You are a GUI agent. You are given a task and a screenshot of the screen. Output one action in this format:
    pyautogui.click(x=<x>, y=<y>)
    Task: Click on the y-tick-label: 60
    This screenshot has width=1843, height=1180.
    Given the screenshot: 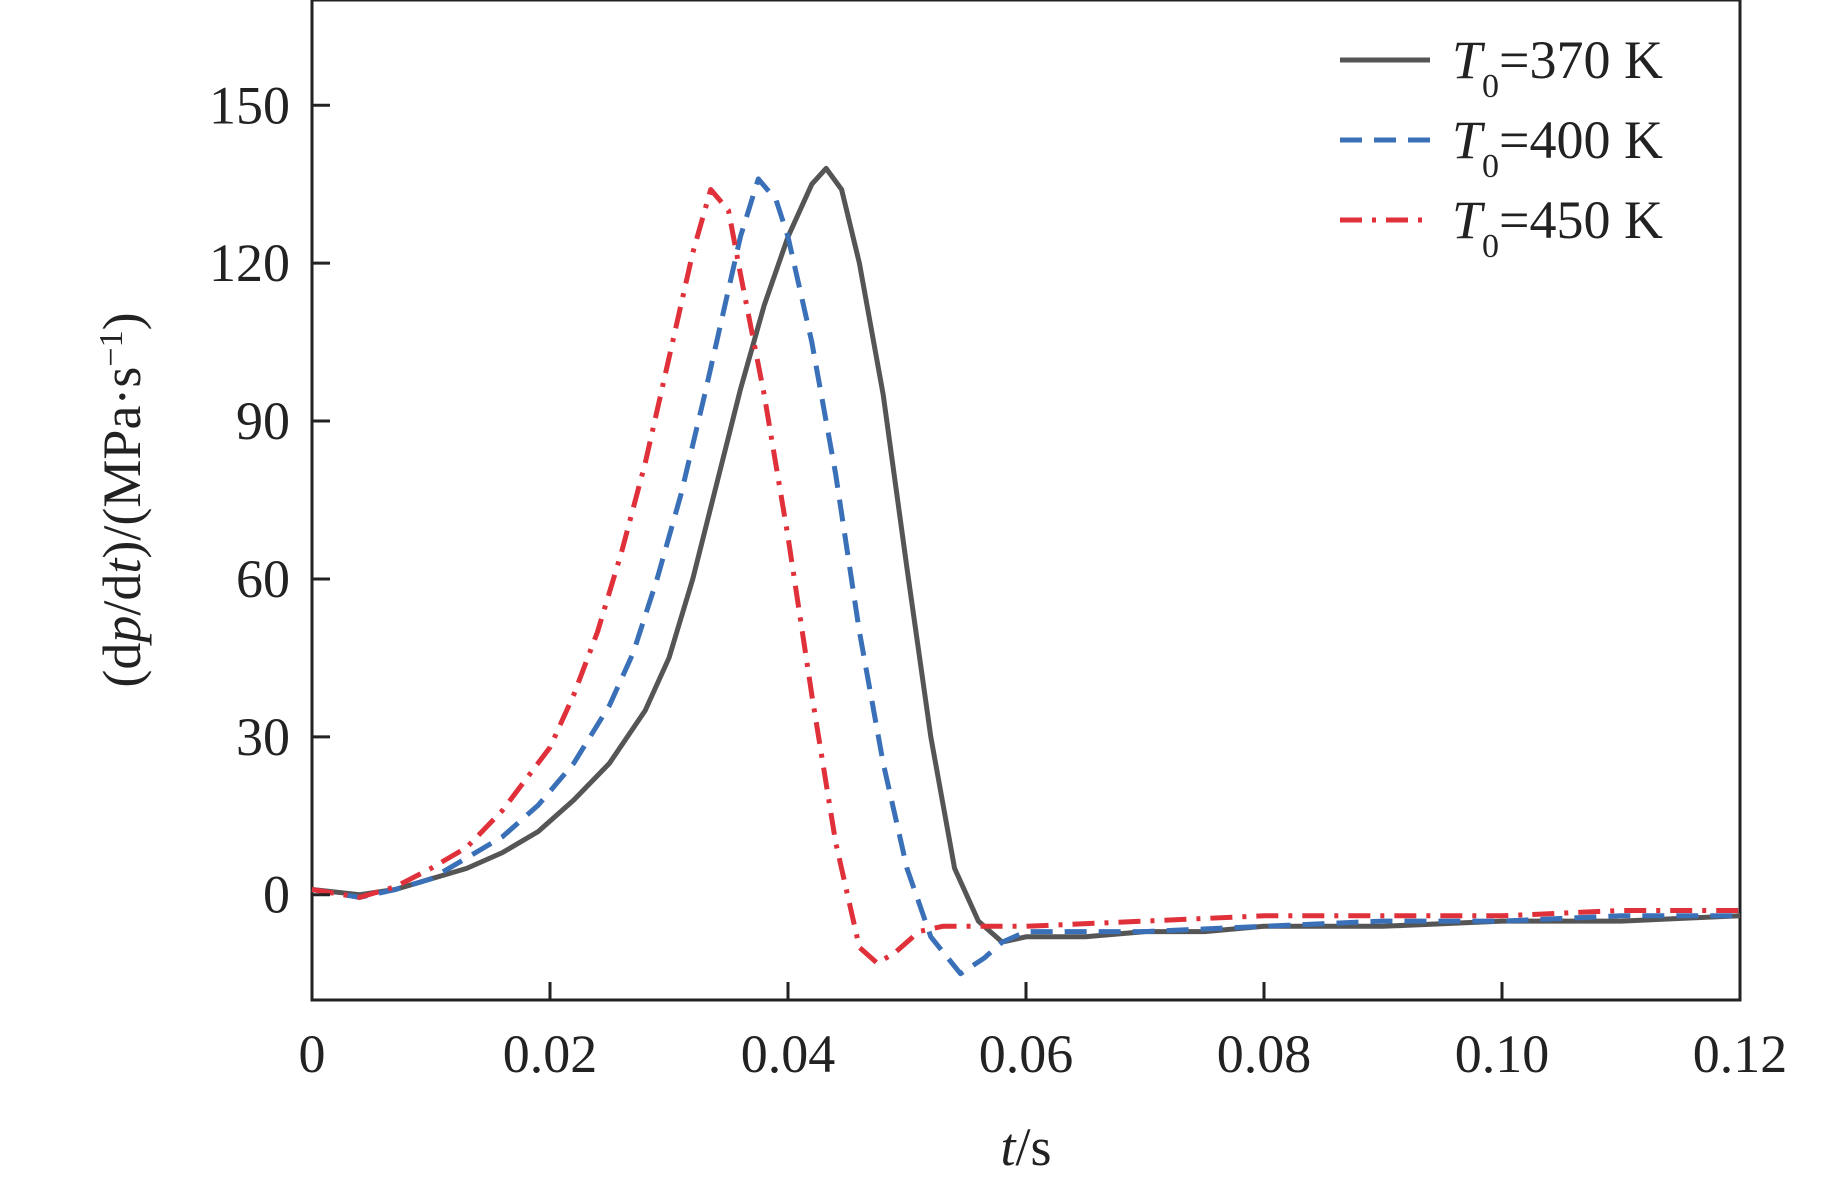 What is the action you would take?
    pyautogui.click(x=263, y=579)
    